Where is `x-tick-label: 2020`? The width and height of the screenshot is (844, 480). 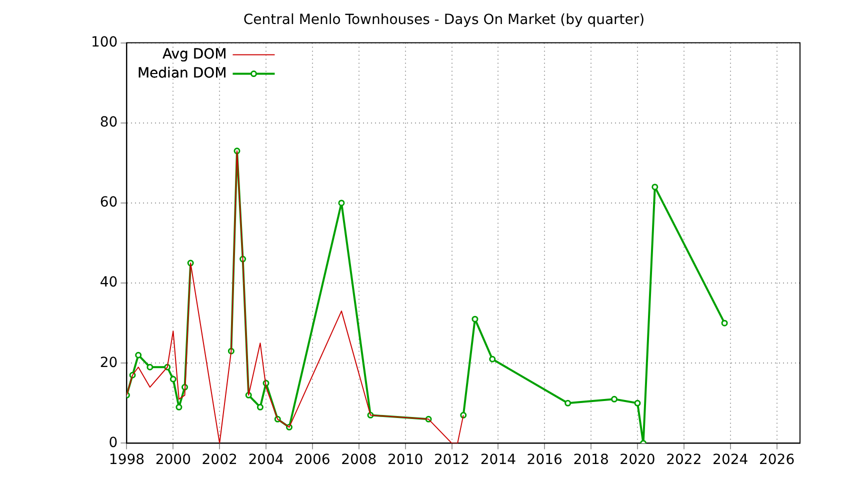
x-tick-label: 2020 is located at coordinates (638, 460).